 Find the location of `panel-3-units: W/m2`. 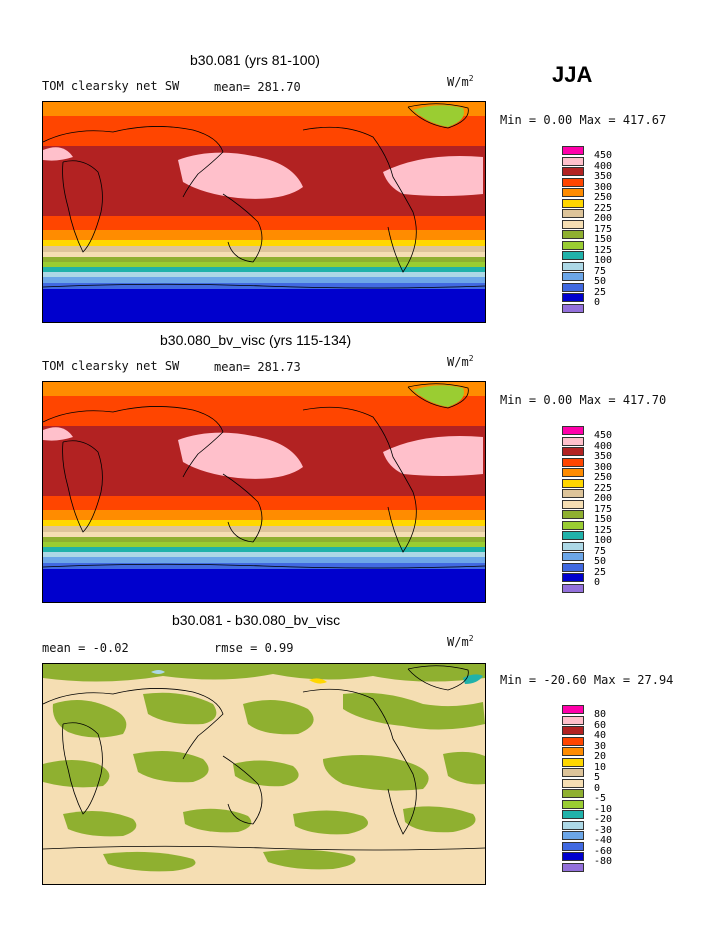

panel-3-units: W/m2 is located at coordinates (460, 641).